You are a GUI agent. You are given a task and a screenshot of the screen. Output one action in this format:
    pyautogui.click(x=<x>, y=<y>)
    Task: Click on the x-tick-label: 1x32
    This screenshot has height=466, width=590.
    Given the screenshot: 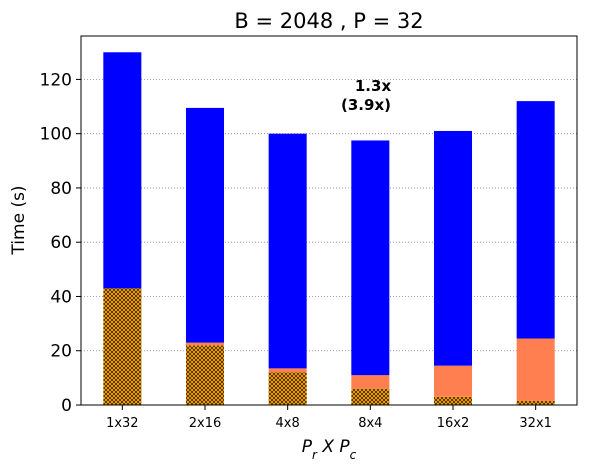 What is the action you would take?
    pyautogui.click(x=122, y=423)
    